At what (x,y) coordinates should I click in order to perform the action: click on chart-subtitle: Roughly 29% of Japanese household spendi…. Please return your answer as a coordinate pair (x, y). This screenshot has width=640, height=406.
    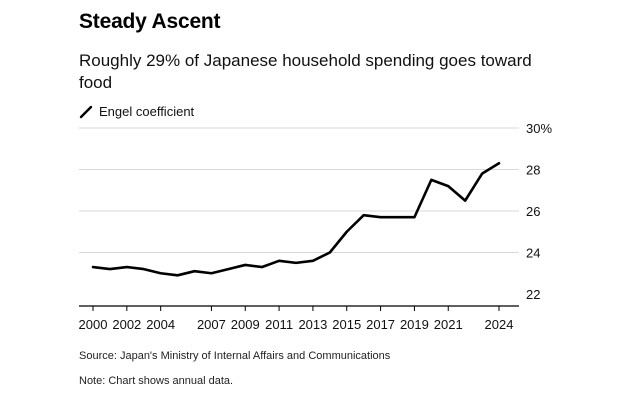
    Looking at the image, I should click on (305, 71).